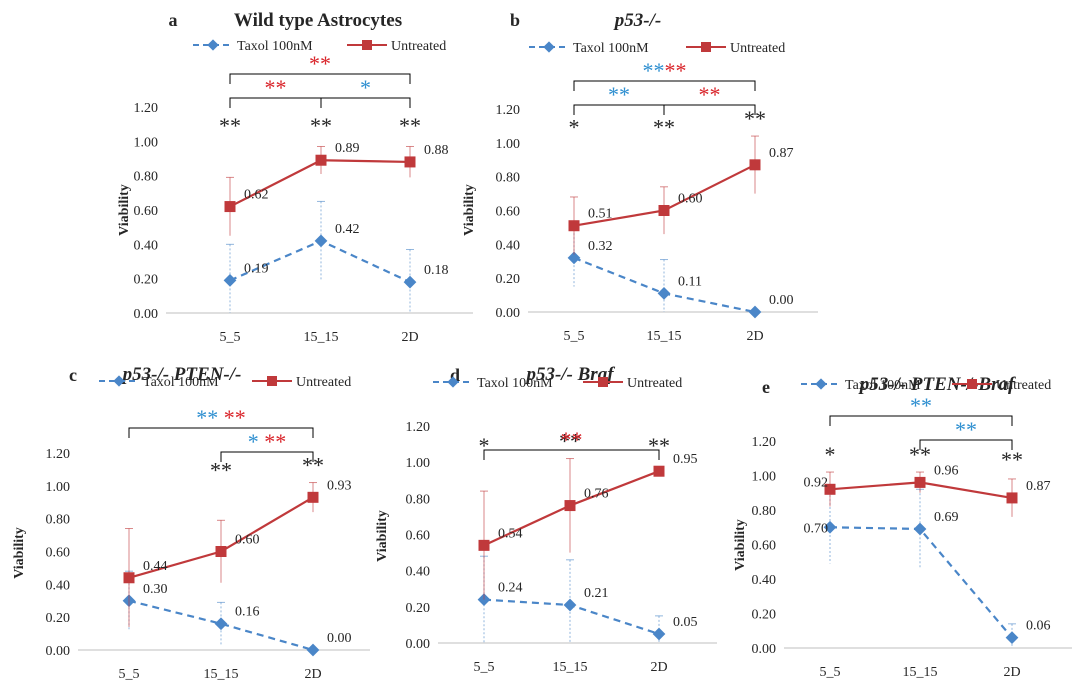 This screenshot has width=1072, height=680. I want to click on chart-title: p53-/-, so click(637, 20).